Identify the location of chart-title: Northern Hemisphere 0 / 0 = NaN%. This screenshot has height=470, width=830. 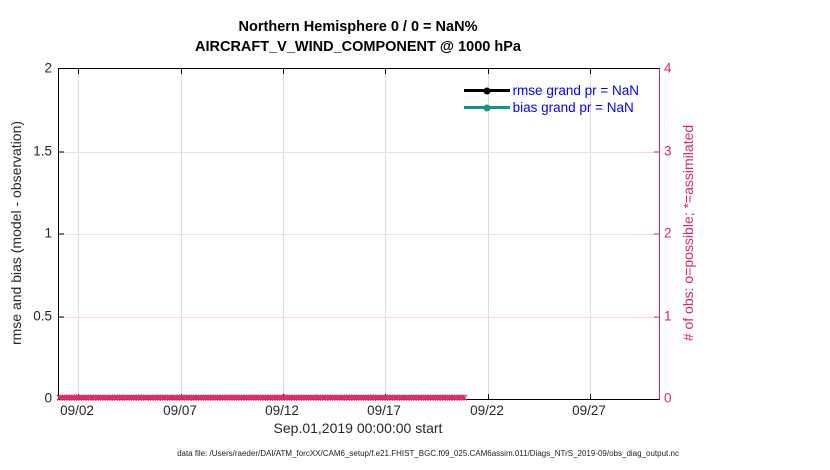
(358, 27).